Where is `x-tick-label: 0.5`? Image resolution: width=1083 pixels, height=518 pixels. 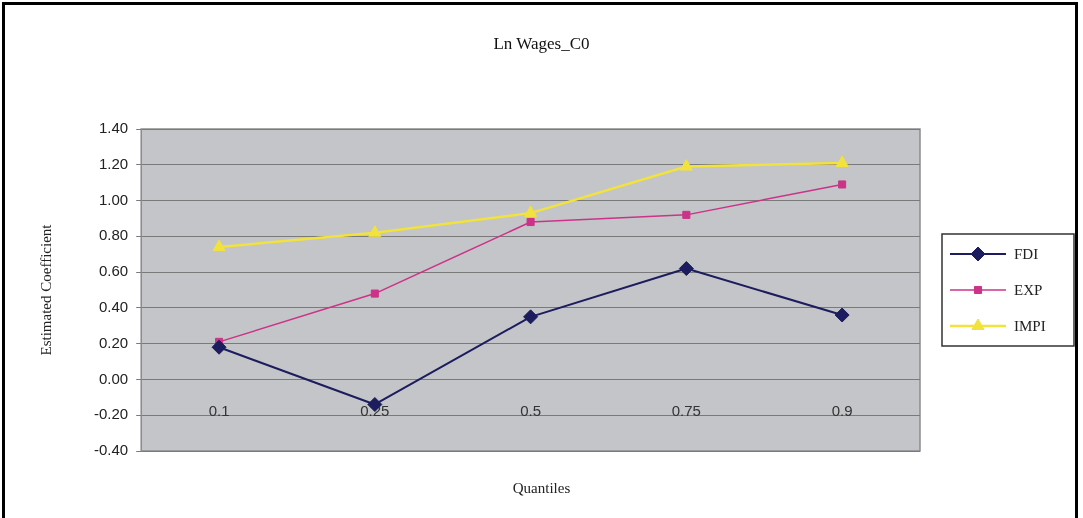
x-tick-label: 0.5 is located at coordinates (531, 410).